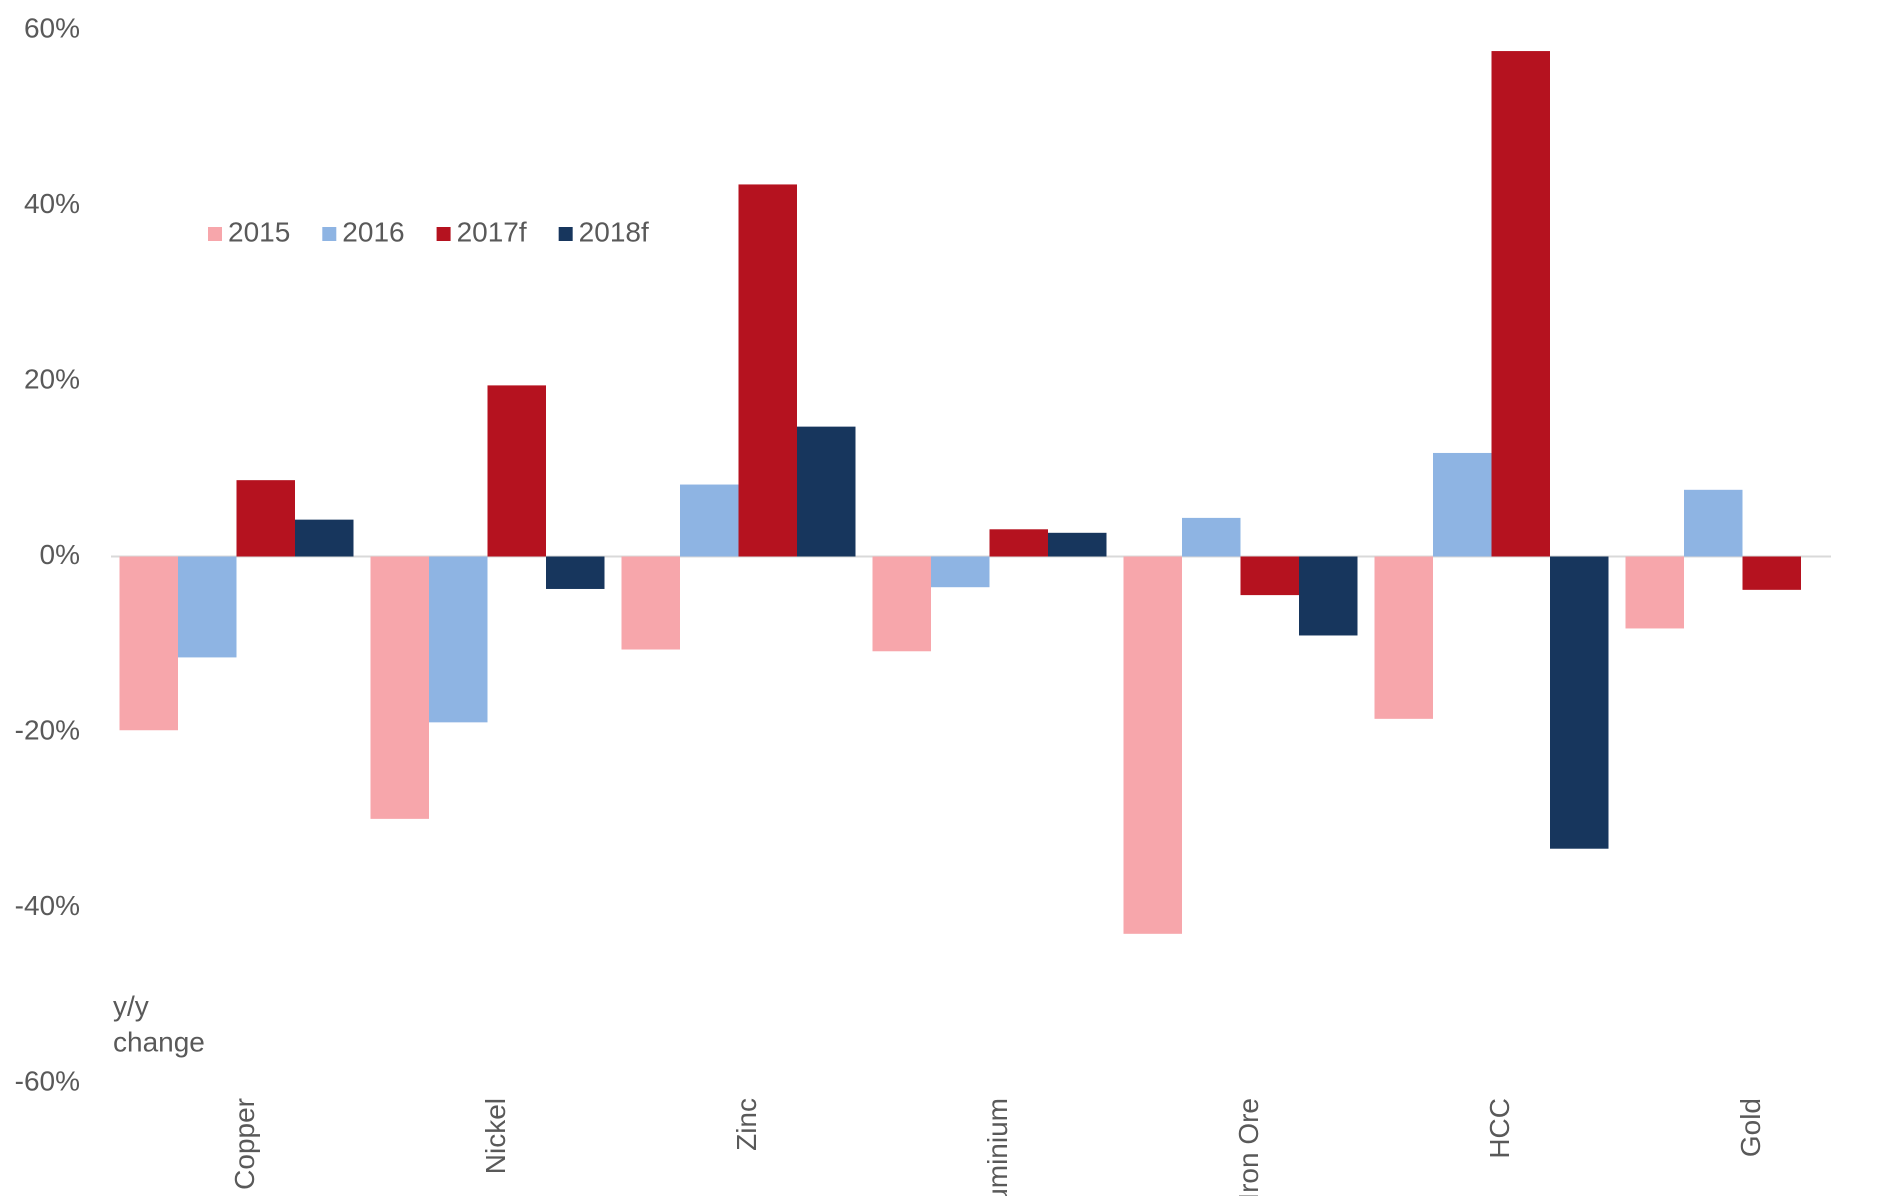 The image size is (1883, 1196). What do you see at coordinates (47, 905) in the screenshot?
I see `y-tick-label: -40%` at bounding box center [47, 905].